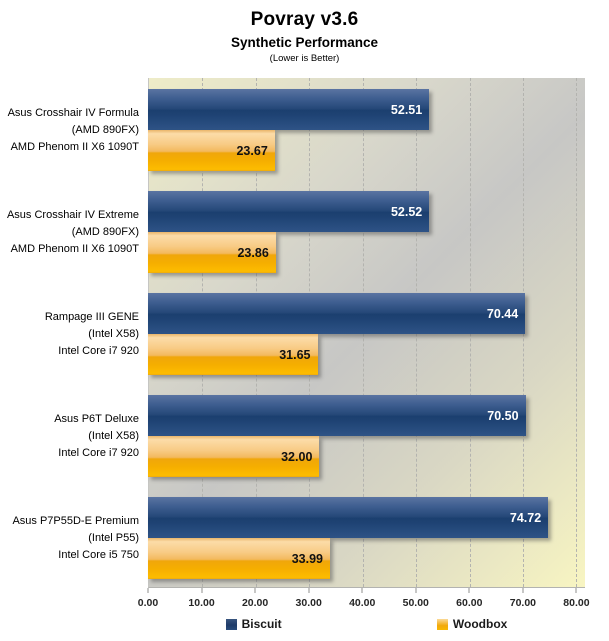 This screenshot has width=609, height=641. I want to click on category-line: Asus P7P55D-E Premium, so click(75, 520).